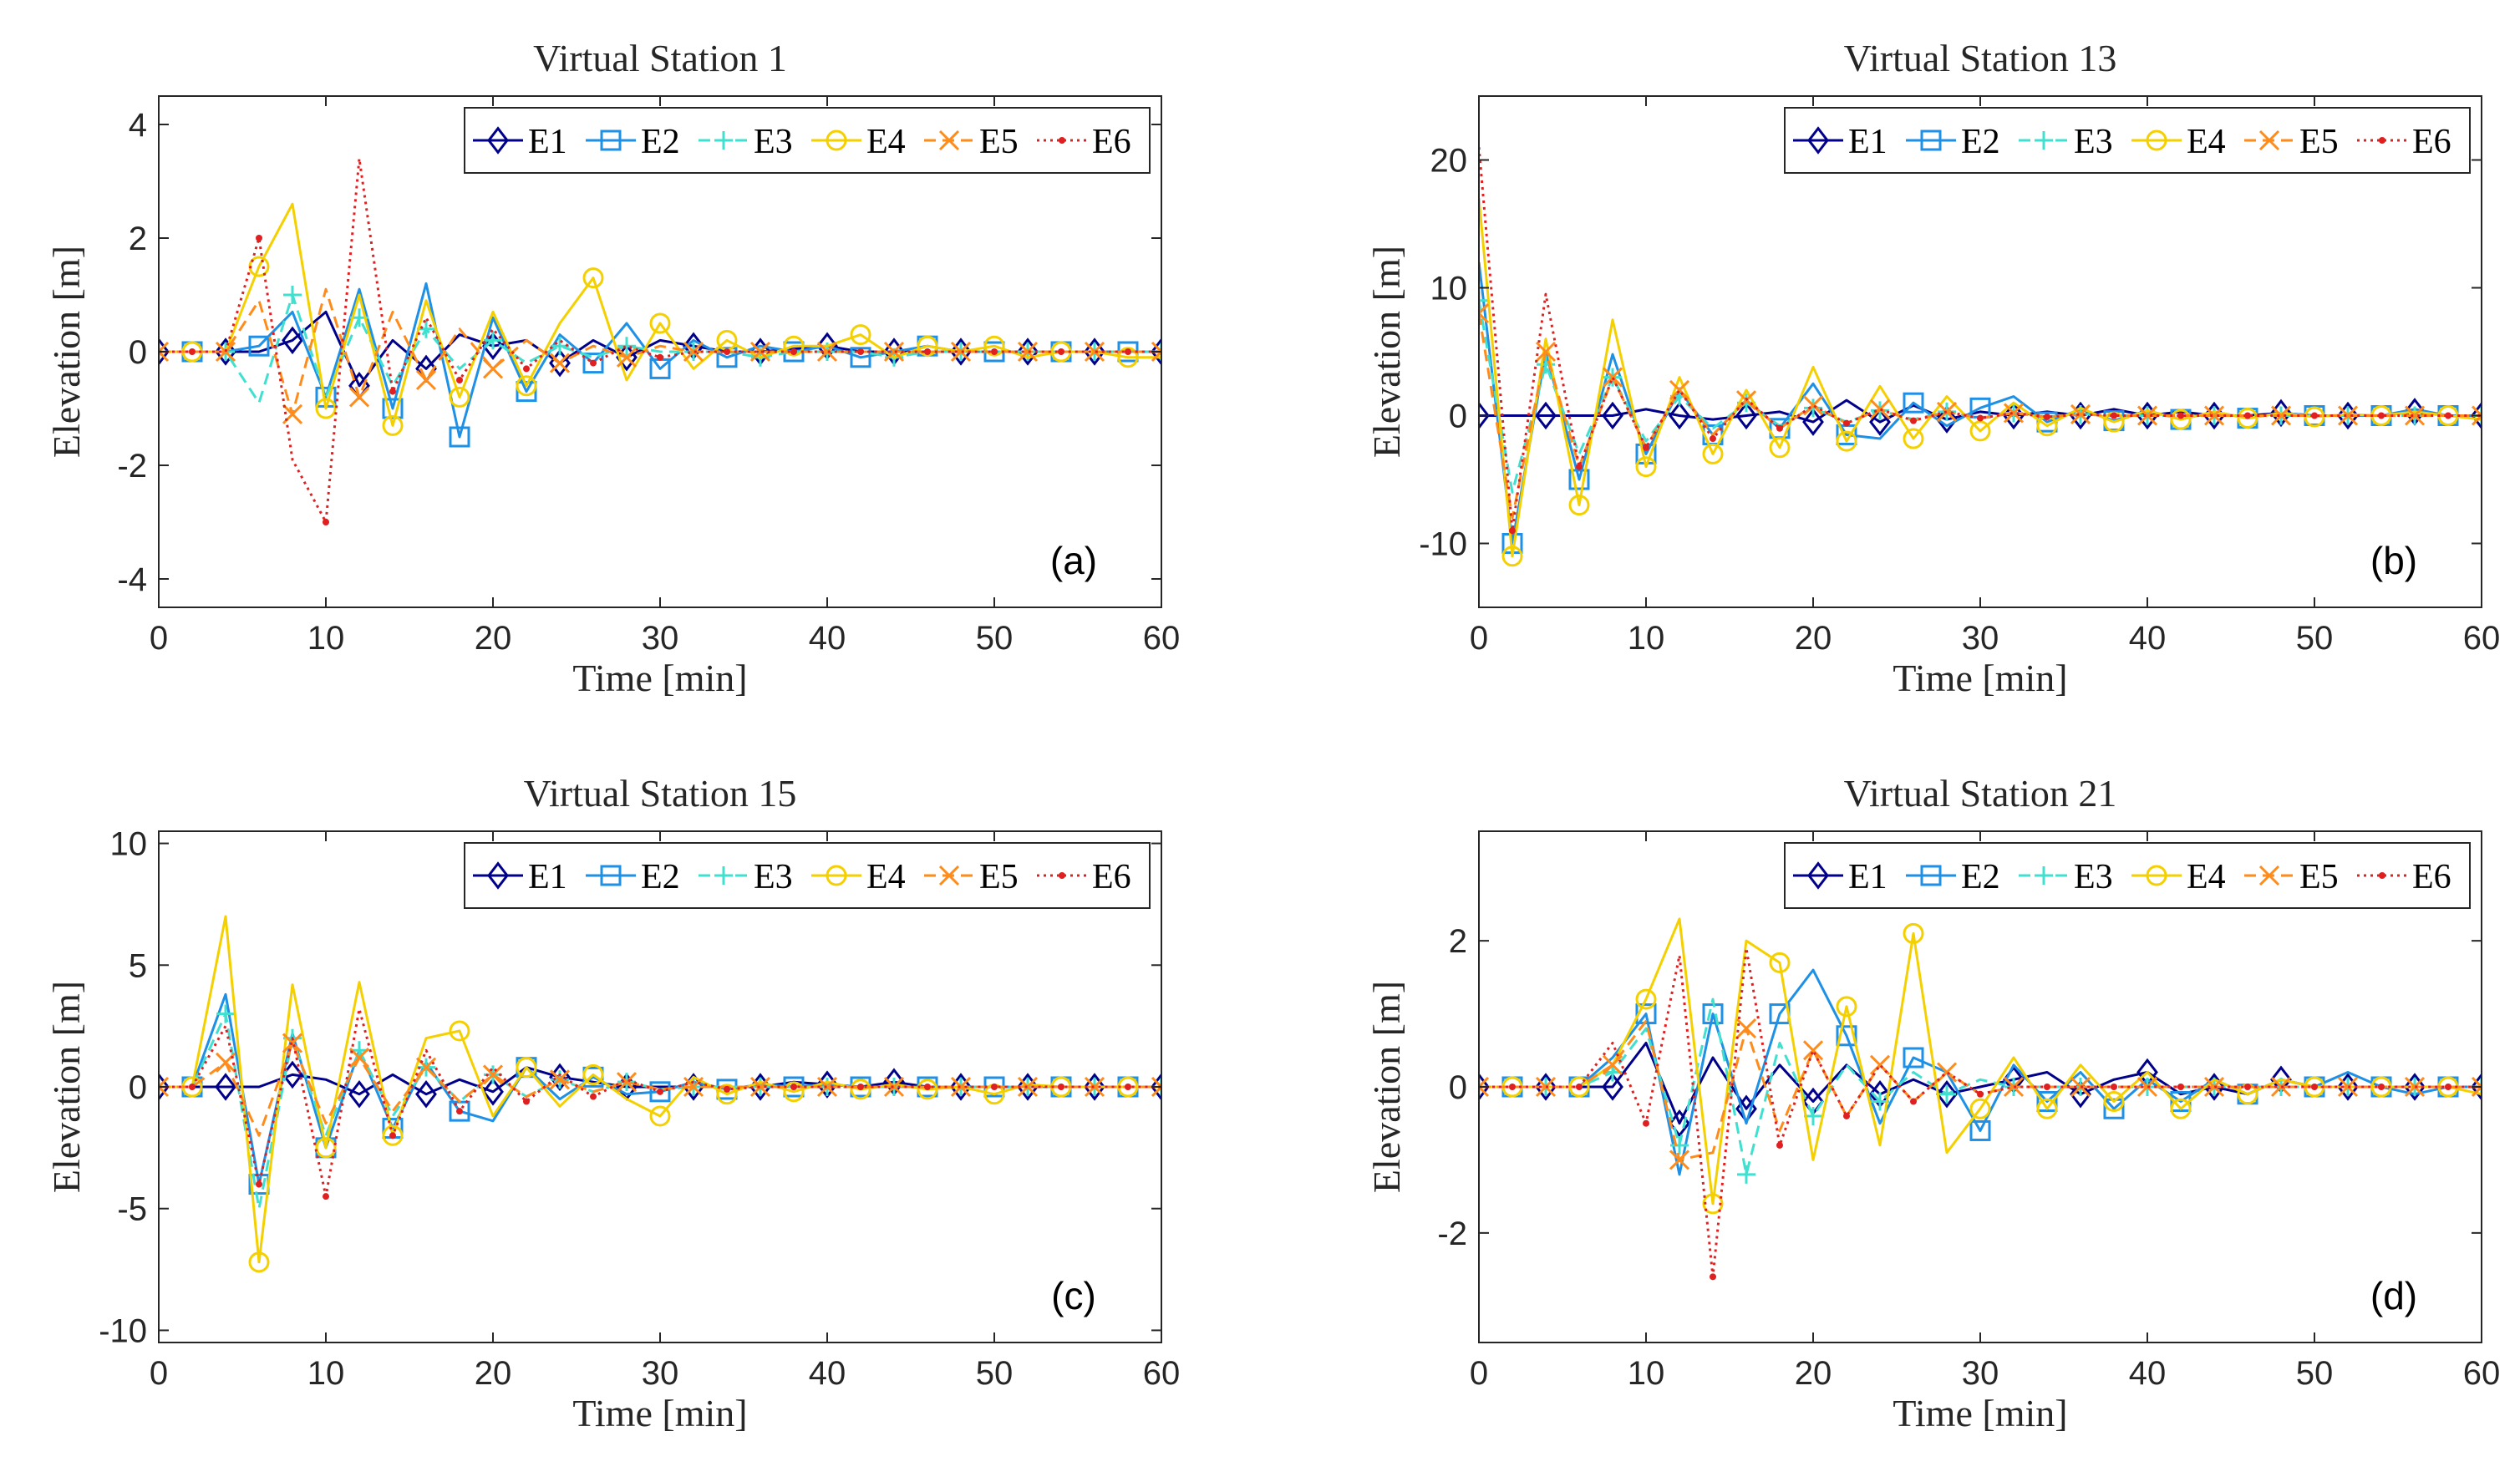  I want to click on y-tick-label: 20, so click(1449, 161).